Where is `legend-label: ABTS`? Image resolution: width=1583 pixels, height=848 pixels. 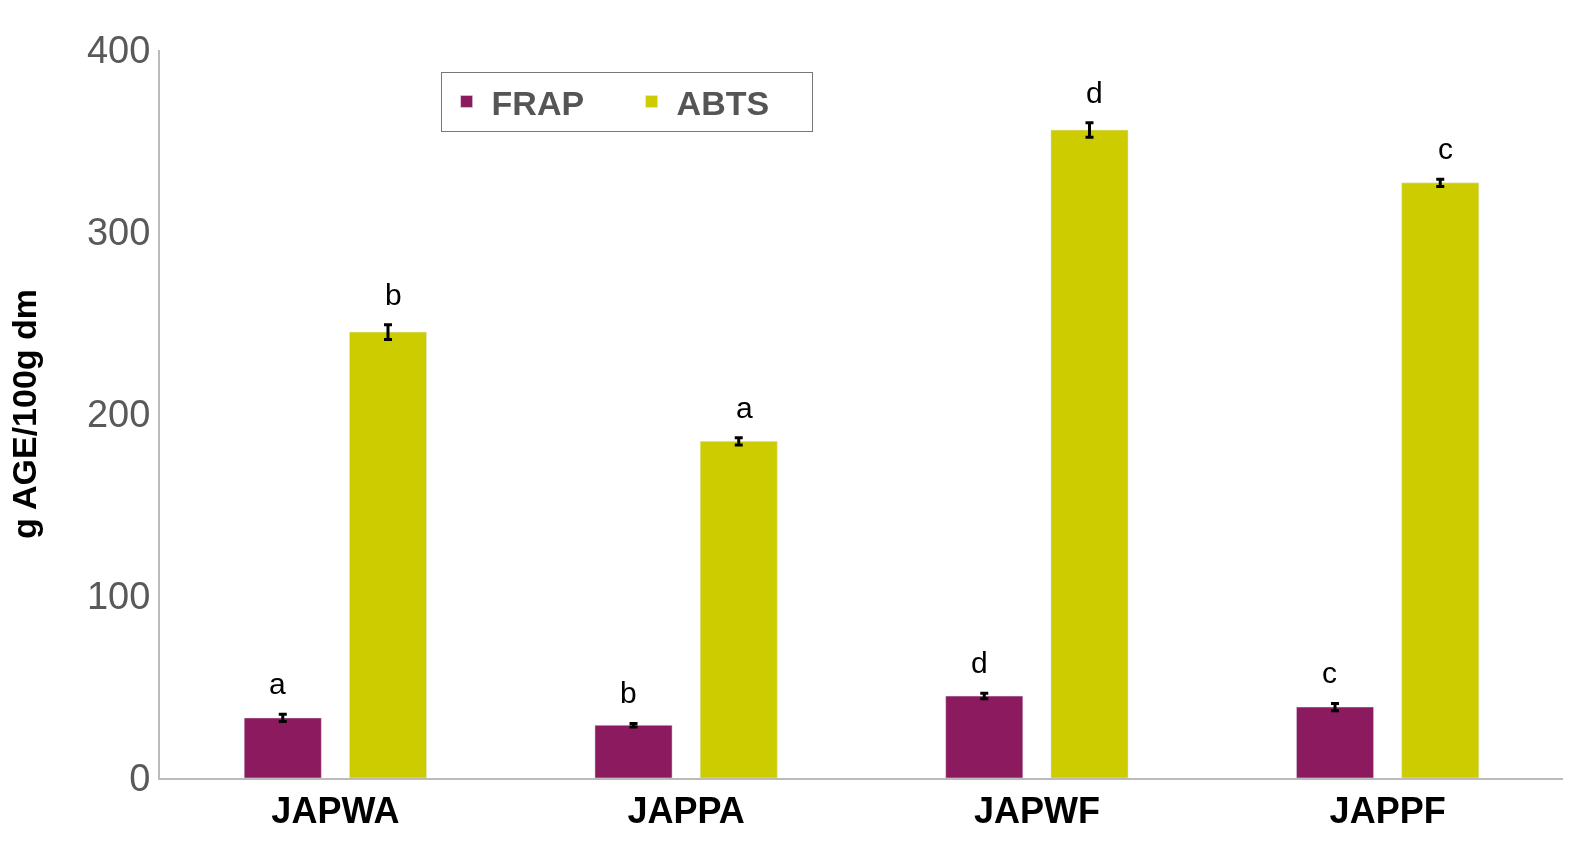 legend-label: ABTS is located at coordinates (723, 102).